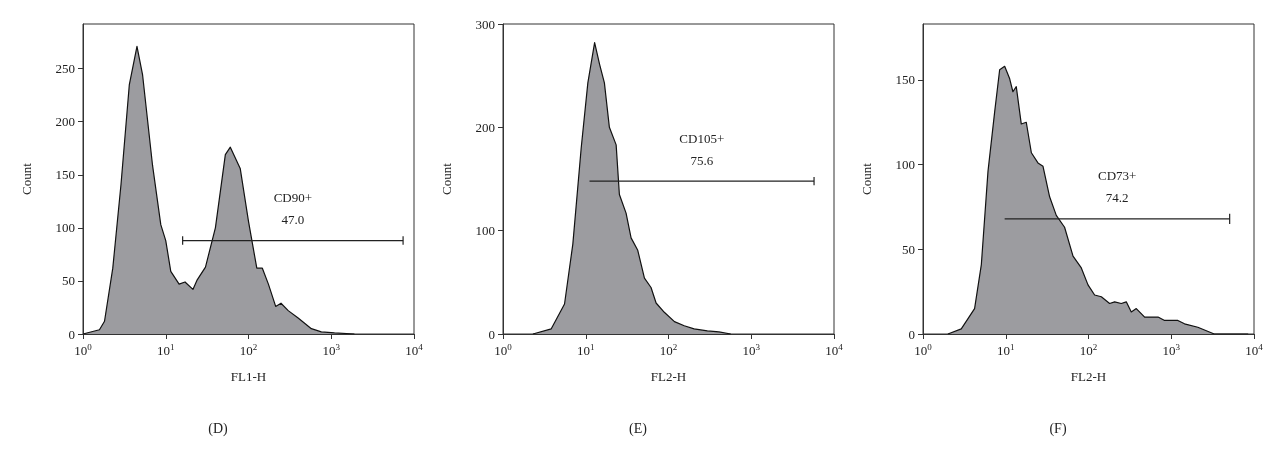  Describe the element at coordinates (248, 376) in the screenshot. I see `x-axis-title: FL1-H` at that location.